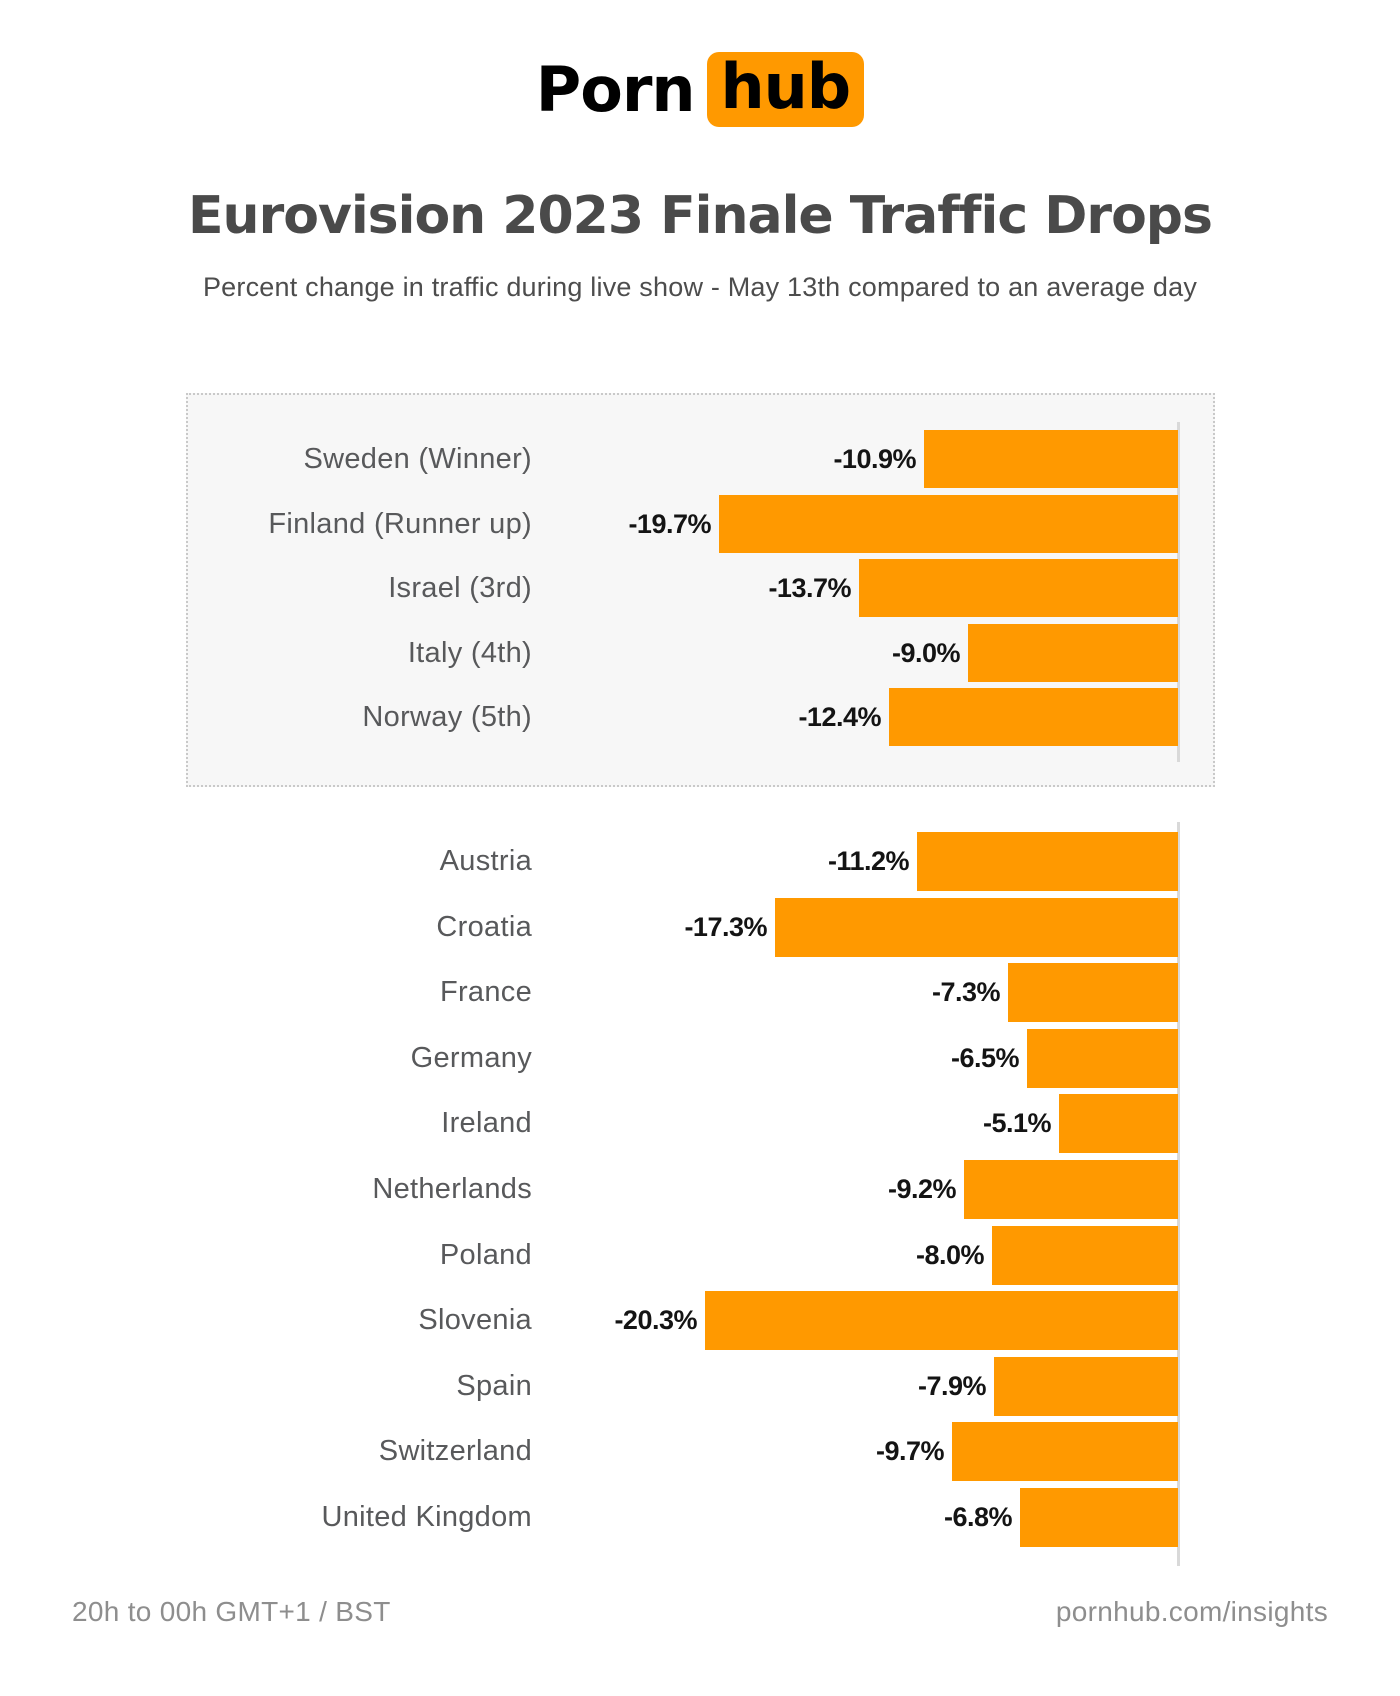  What do you see at coordinates (725, 926) in the screenshot?
I see `value-label: -17.3%` at bounding box center [725, 926].